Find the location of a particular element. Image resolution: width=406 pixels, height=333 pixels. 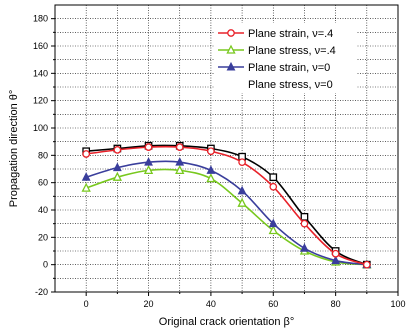

x-tick-label: 0 is located at coordinates (86, 304).